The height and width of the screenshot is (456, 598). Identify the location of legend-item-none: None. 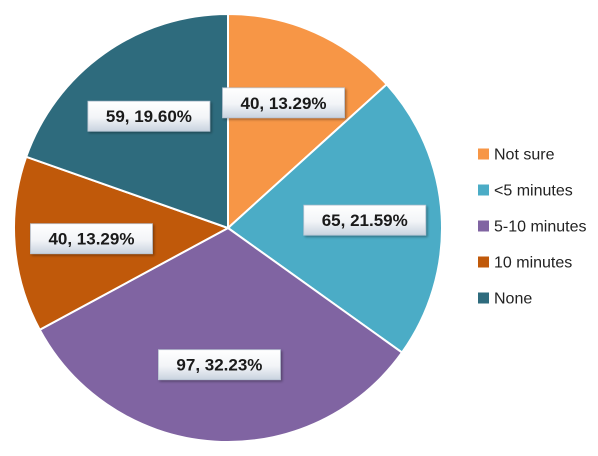
(505, 299).